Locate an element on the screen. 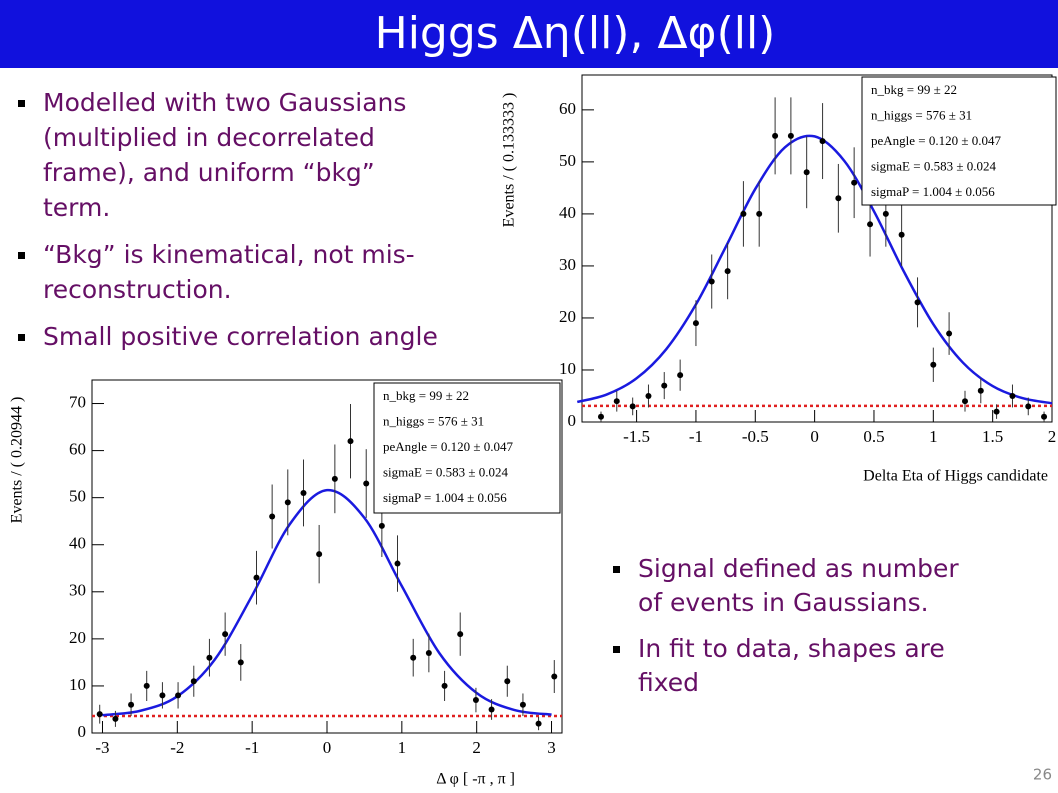  x-tick-label: 3 is located at coordinates (551, 747).